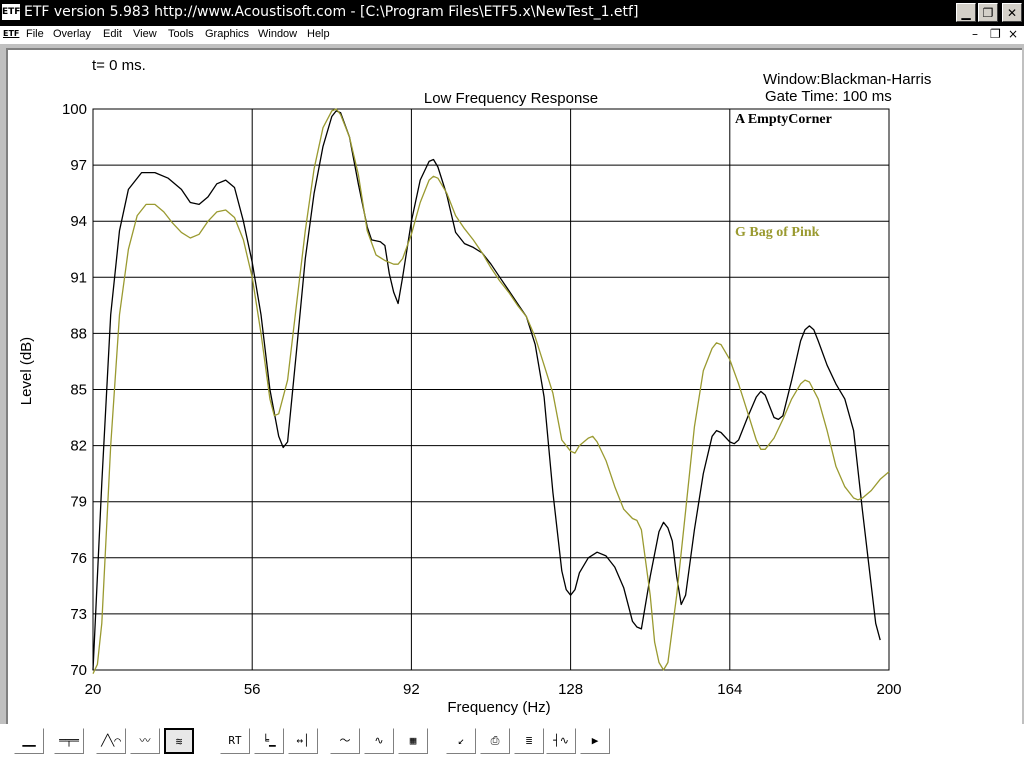  I want to click on x-tick-label: 92, so click(411, 689).